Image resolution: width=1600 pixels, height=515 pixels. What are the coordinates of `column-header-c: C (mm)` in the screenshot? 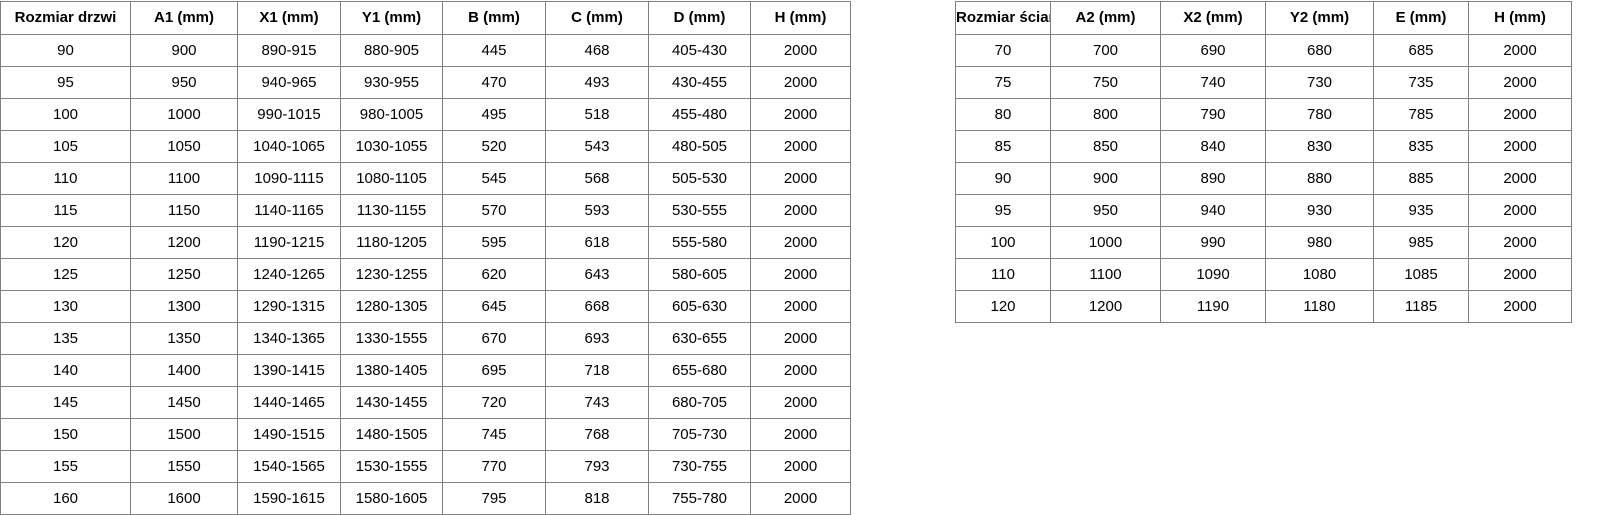 It's located at (597, 18).